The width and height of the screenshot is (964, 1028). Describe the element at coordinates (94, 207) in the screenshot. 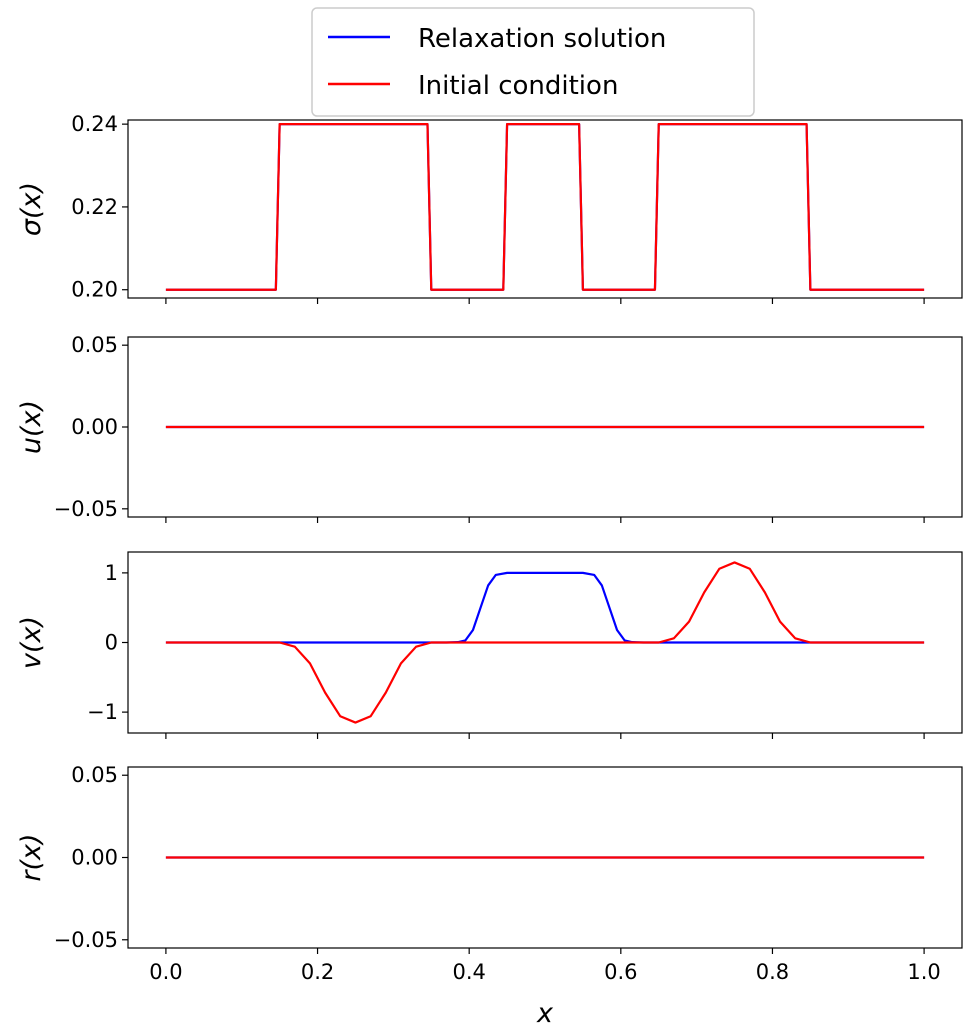

I see `y-tick-label: 0.22` at that location.